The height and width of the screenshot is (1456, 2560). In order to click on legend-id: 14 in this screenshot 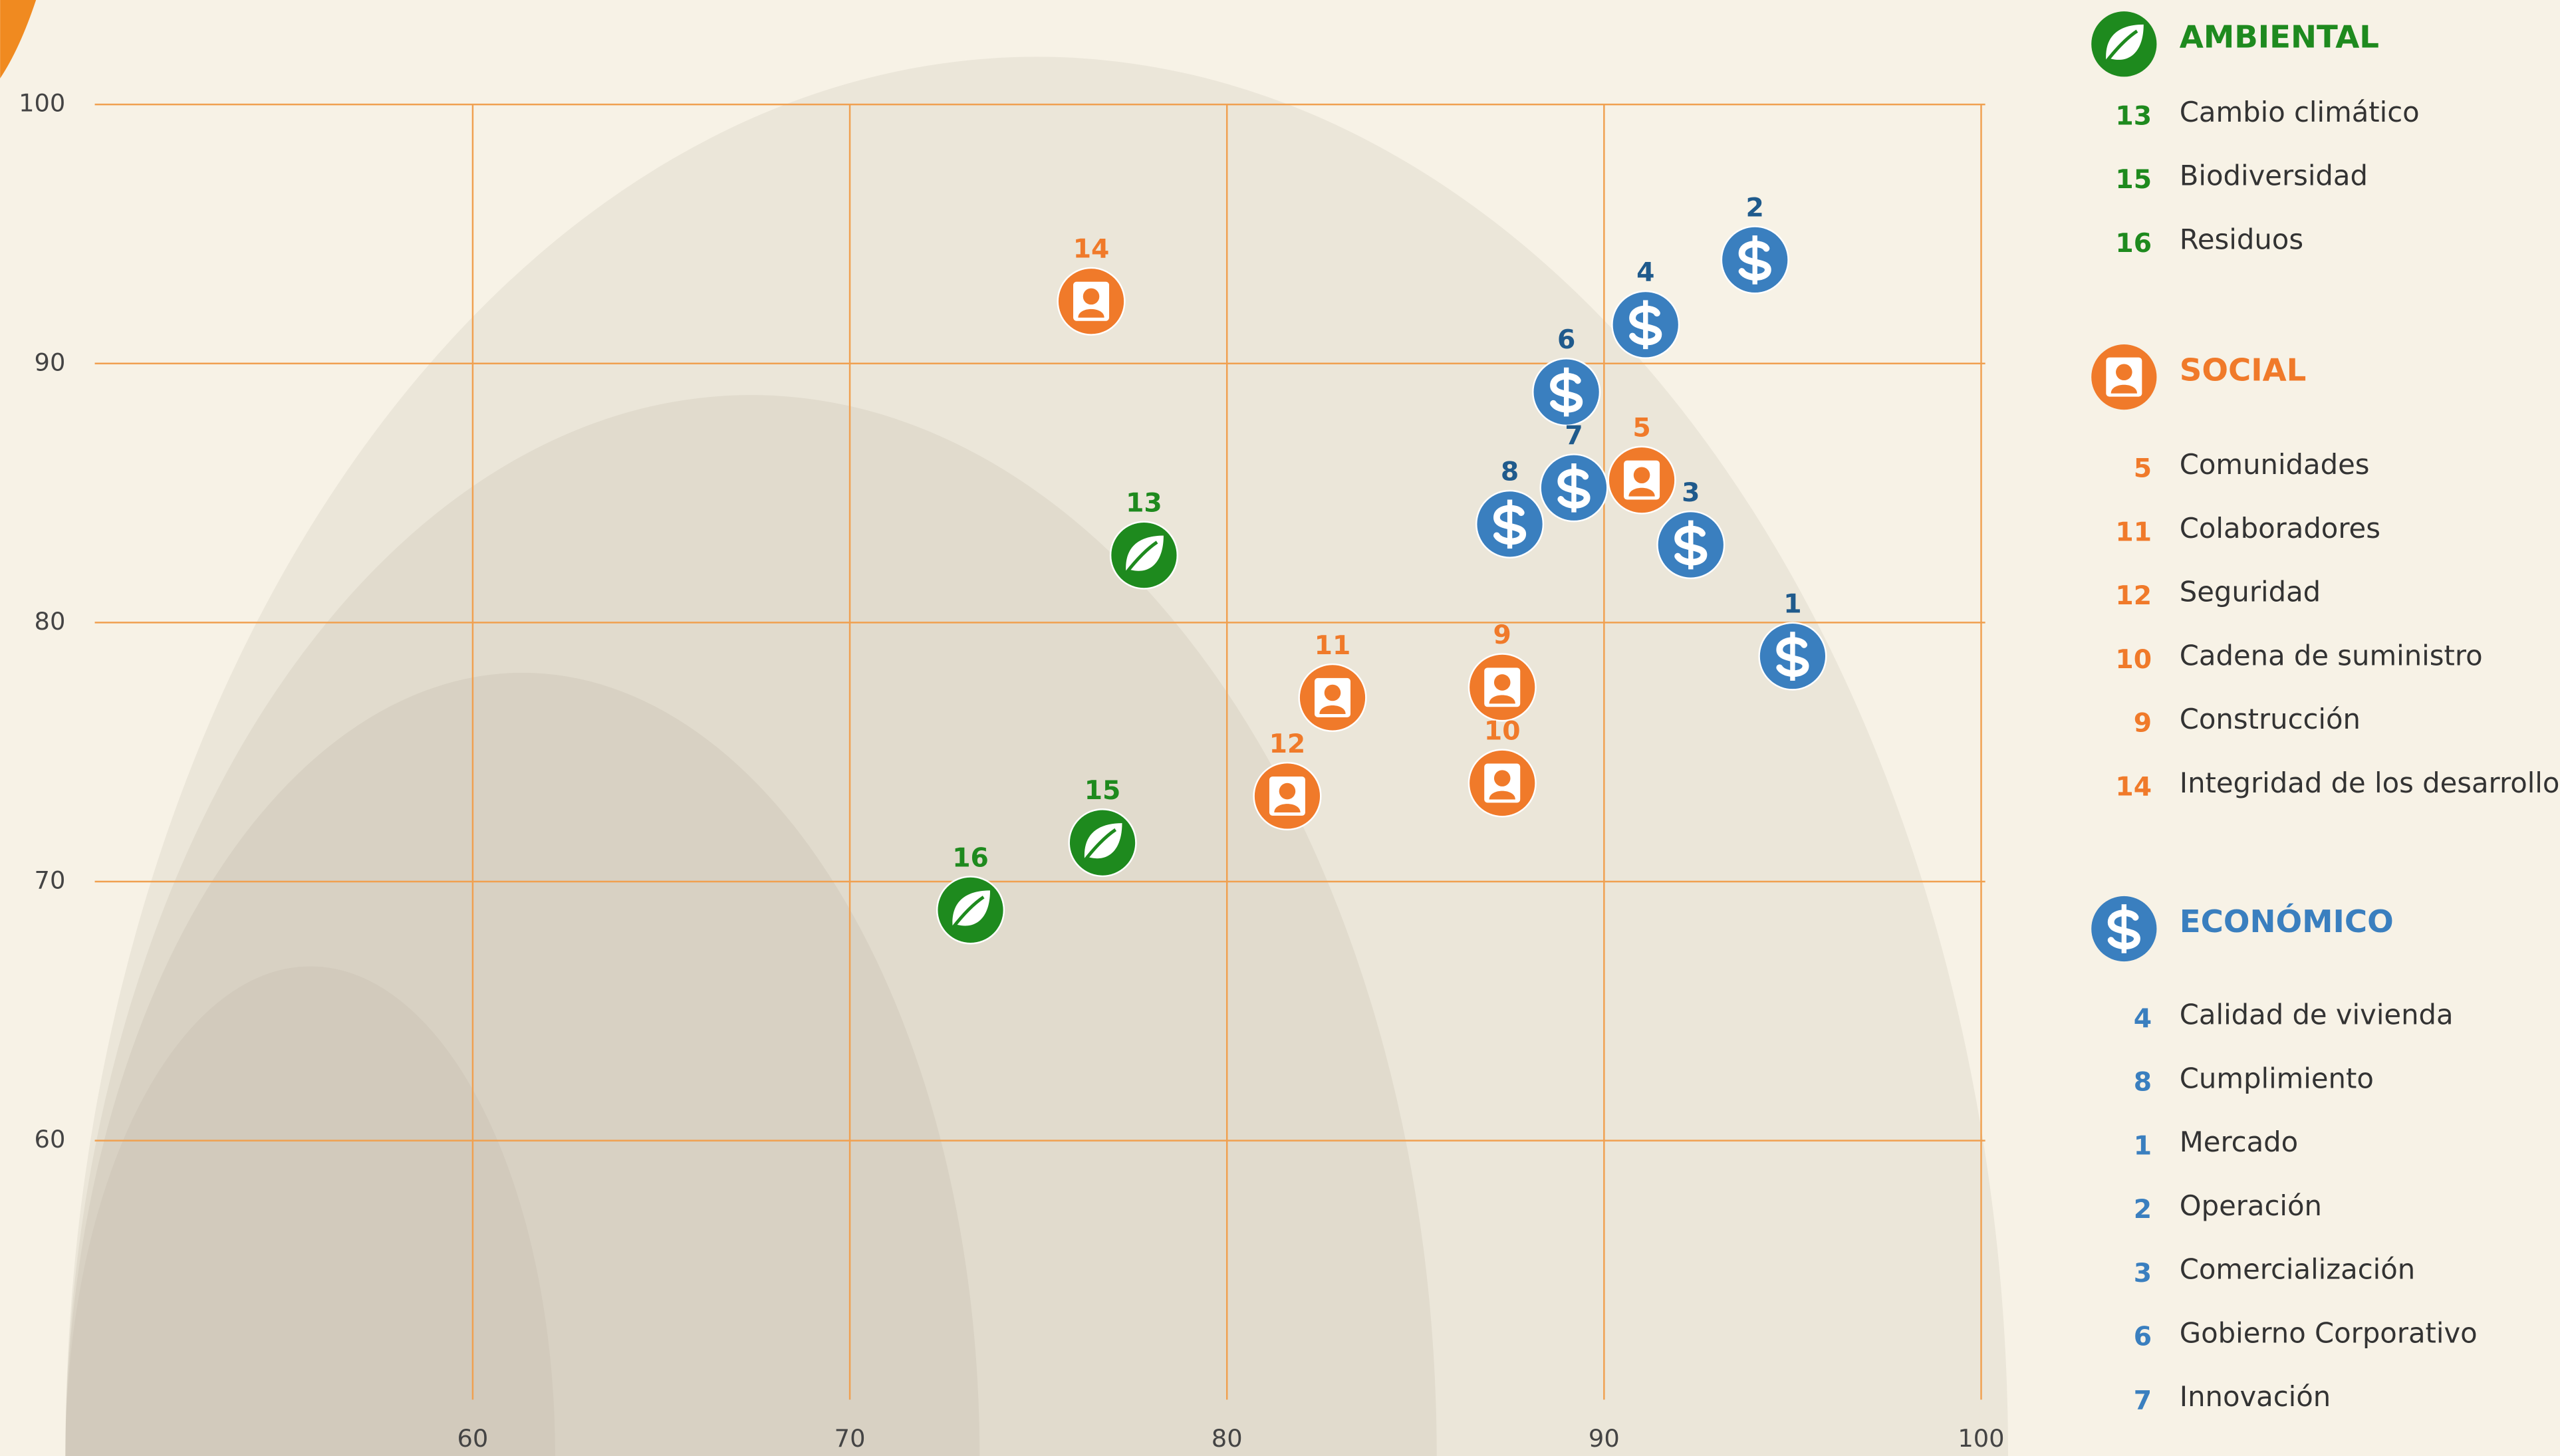, I will do `click(2133, 787)`.